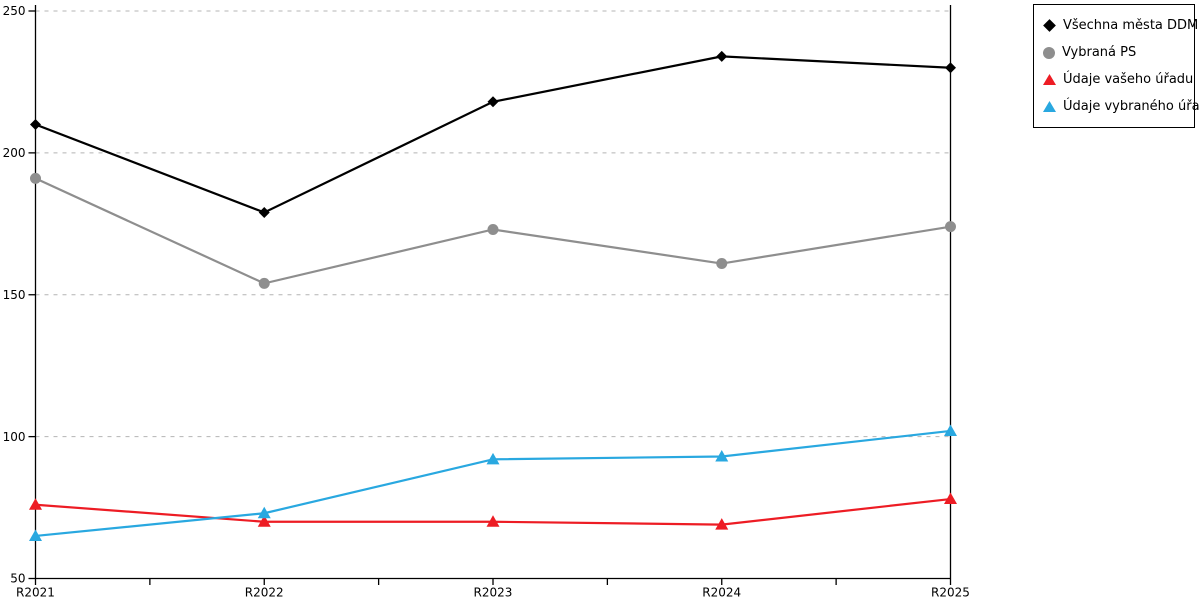 The image size is (1200, 600). I want to click on legend-label: Údaje vašeho úřadu, so click(1128, 79).